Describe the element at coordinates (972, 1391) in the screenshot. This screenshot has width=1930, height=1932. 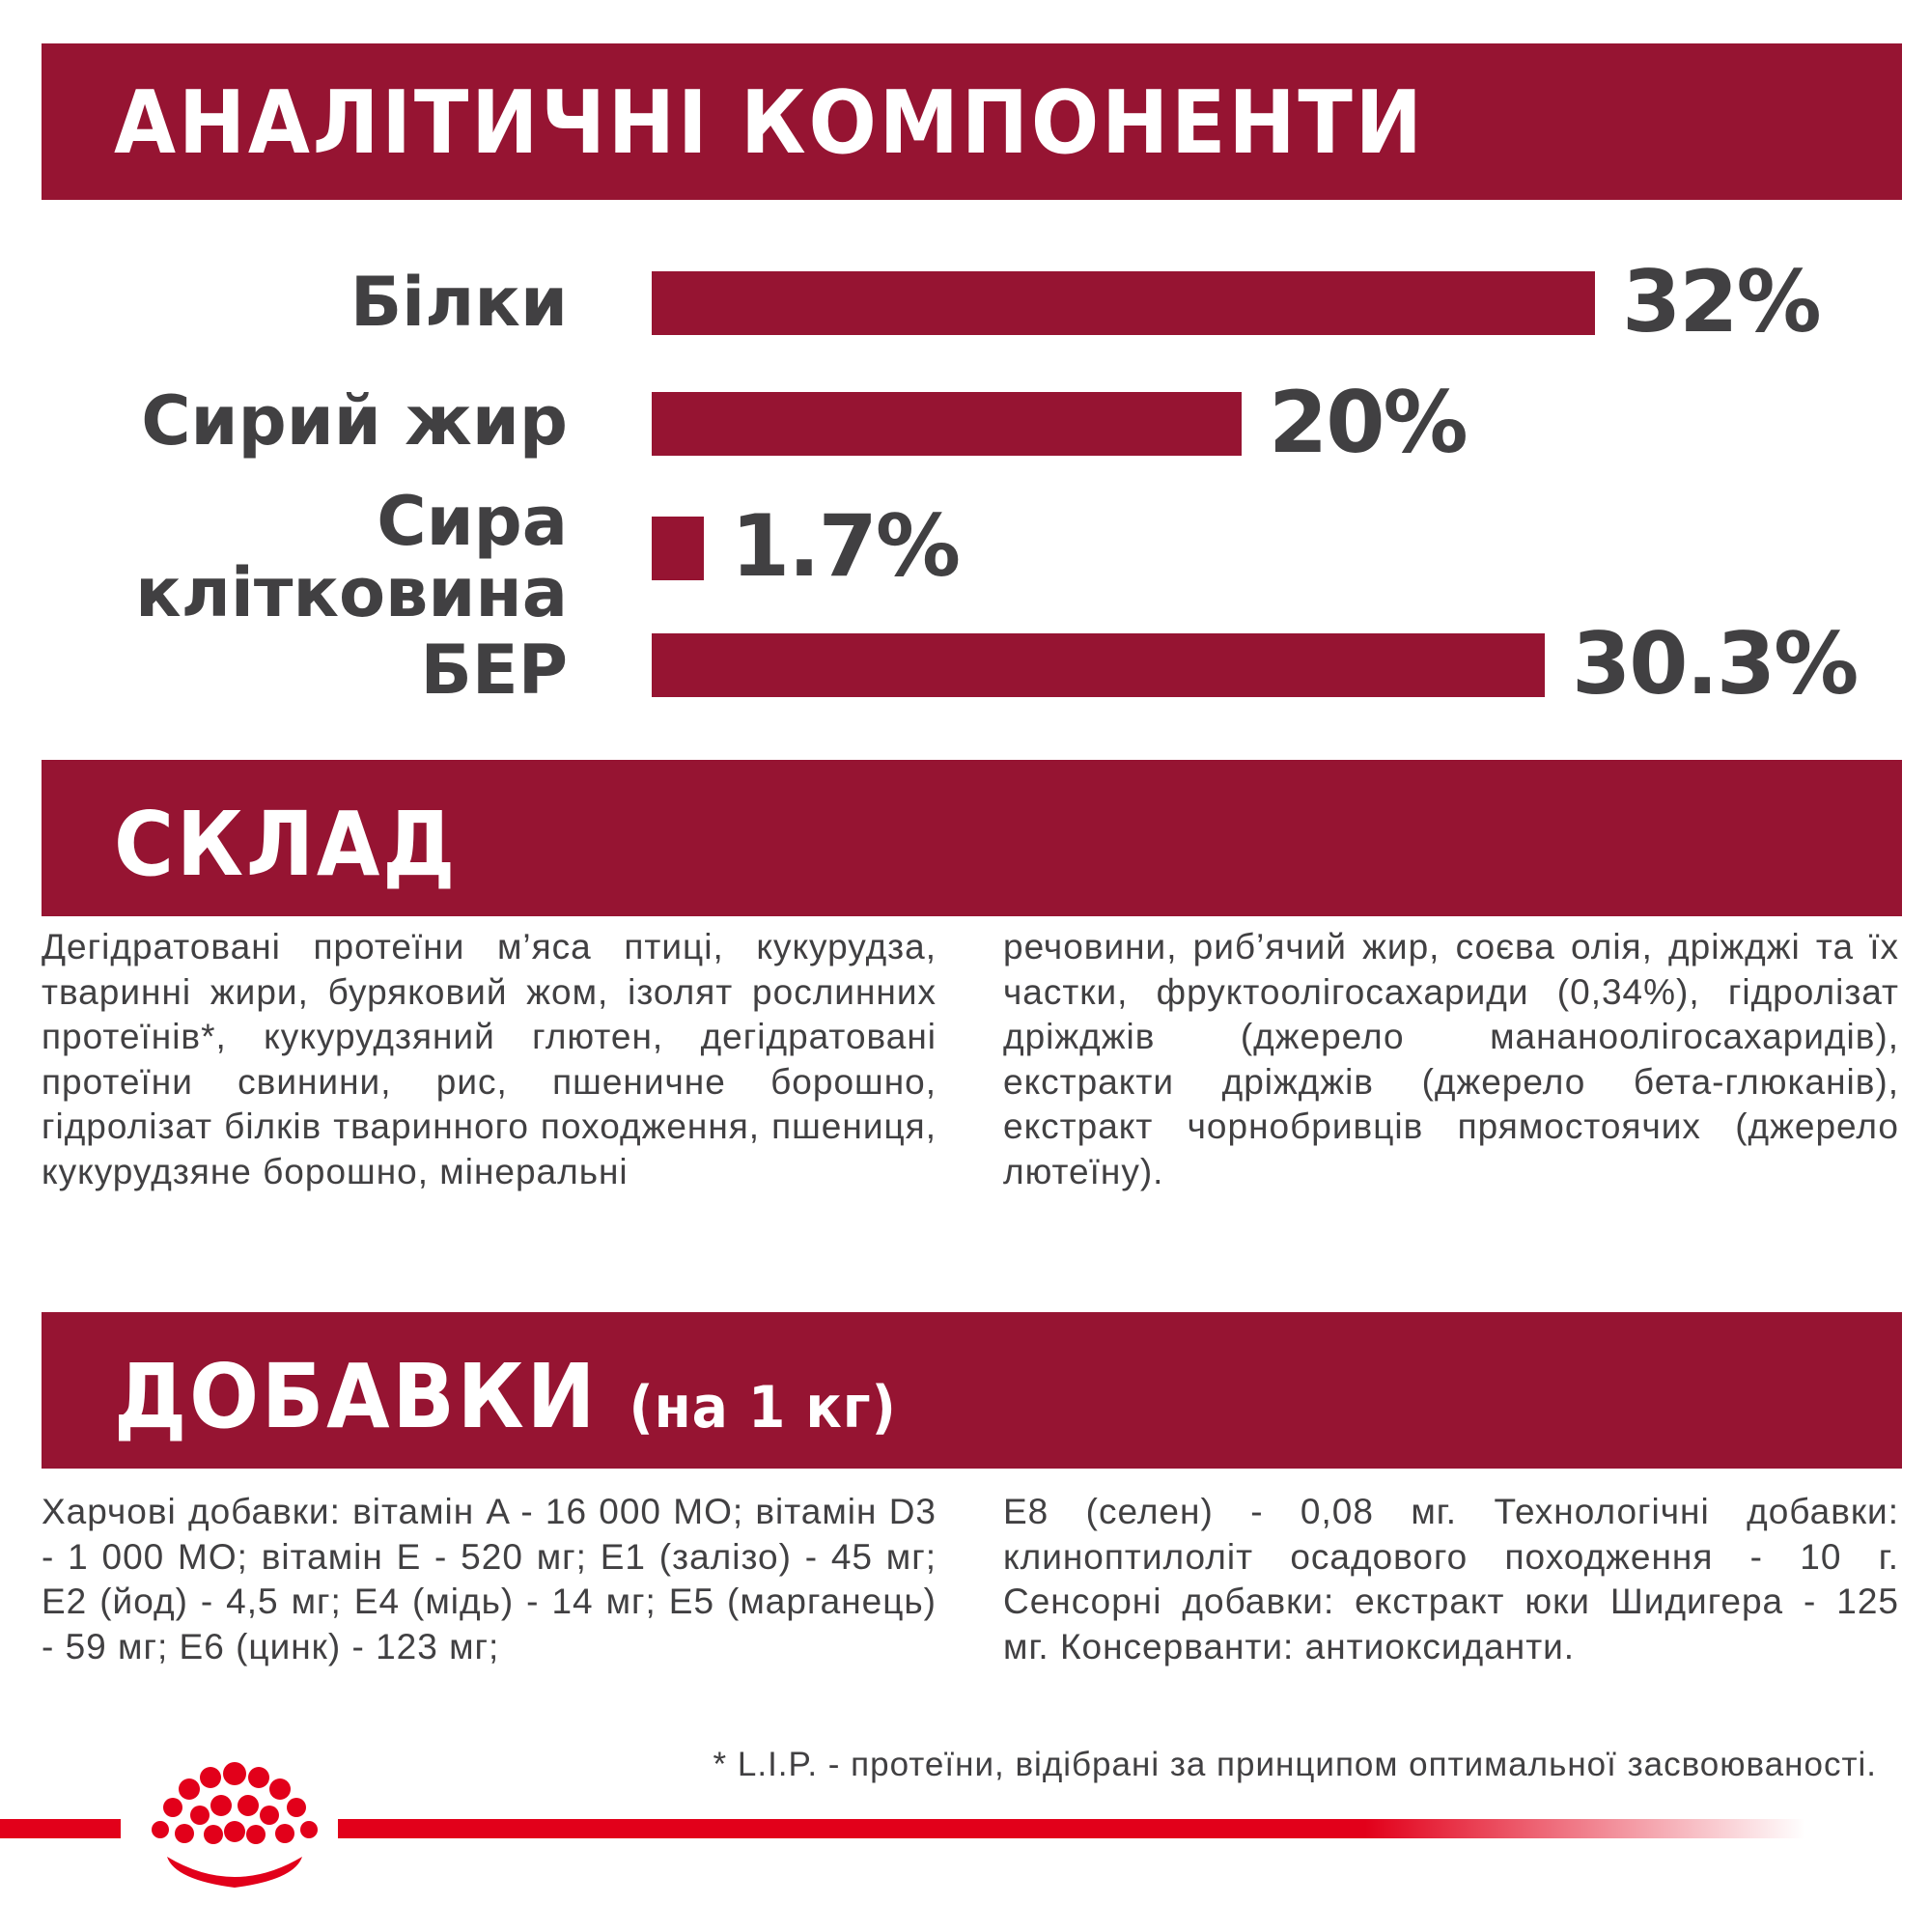
I see `additives-banner: ДОБАВКИ (на 1 кг)` at that location.